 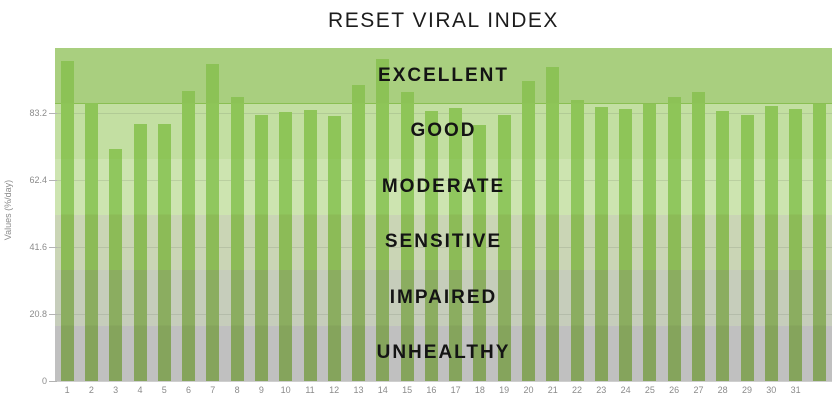 What do you see at coordinates (188, 390) in the screenshot?
I see `x-tick-label-6: 6` at bounding box center [188, 390].